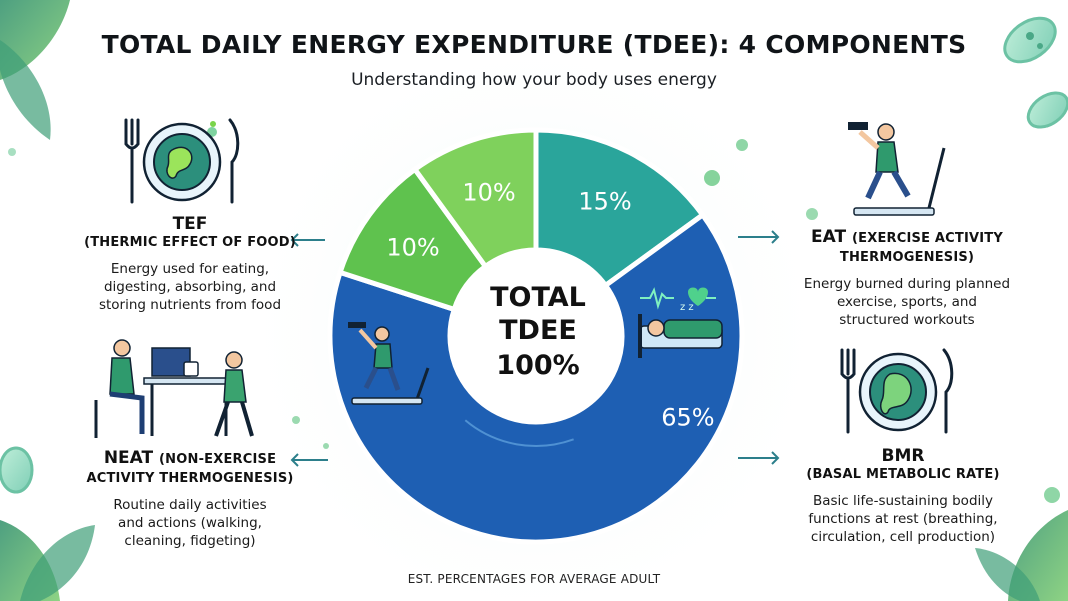 This screenshot has height=601, width=1068. I want to click on neat-desc-line: and actions (walking,, so click(190, 523).